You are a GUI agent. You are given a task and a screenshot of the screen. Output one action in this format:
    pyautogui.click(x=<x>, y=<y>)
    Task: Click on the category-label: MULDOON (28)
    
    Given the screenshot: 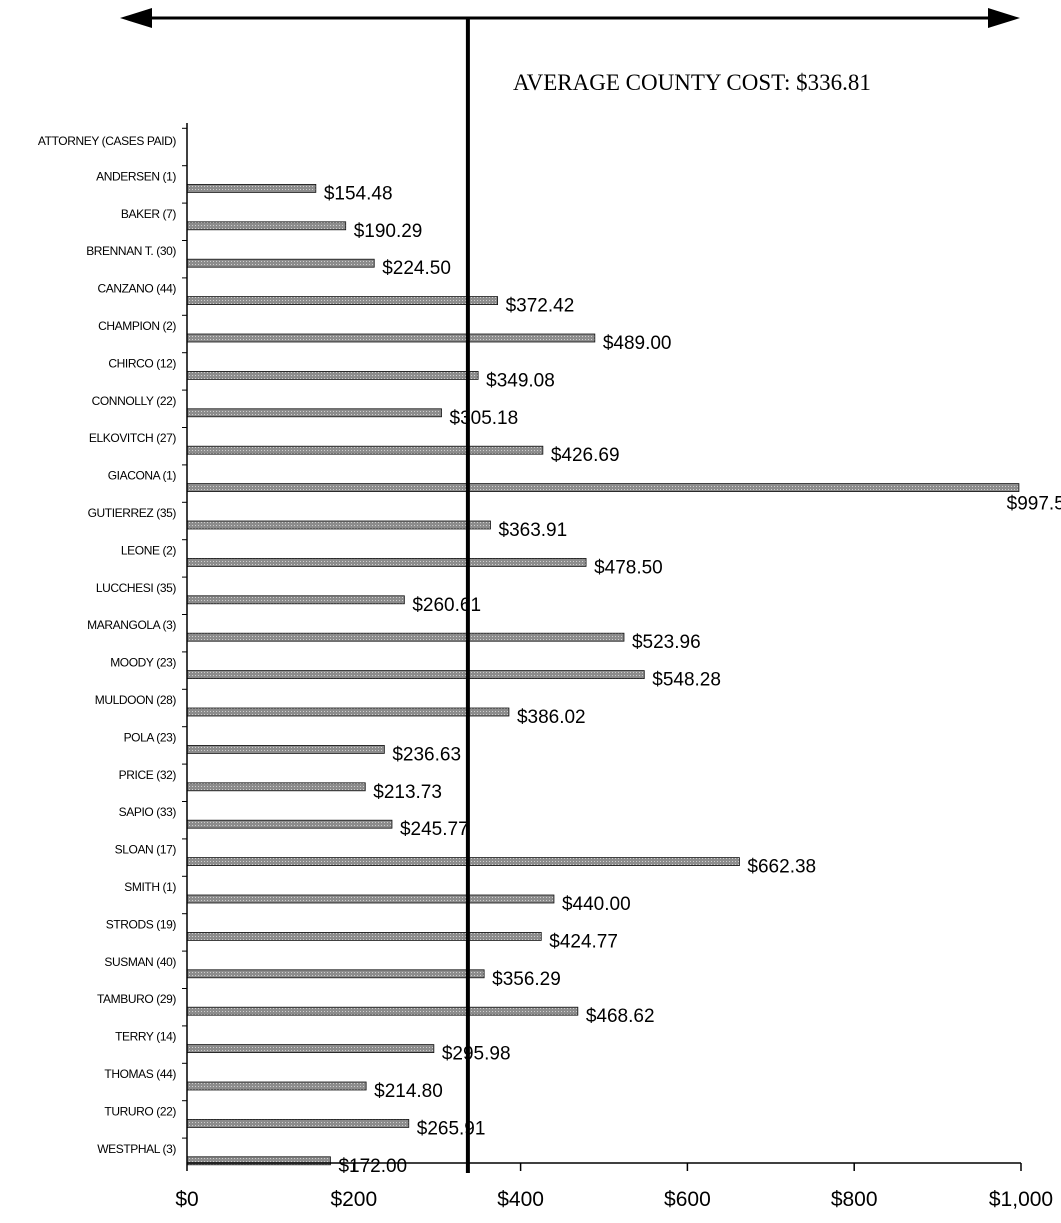 What is the action you would take?
    pyautogui.click(x=136, y=700)
    